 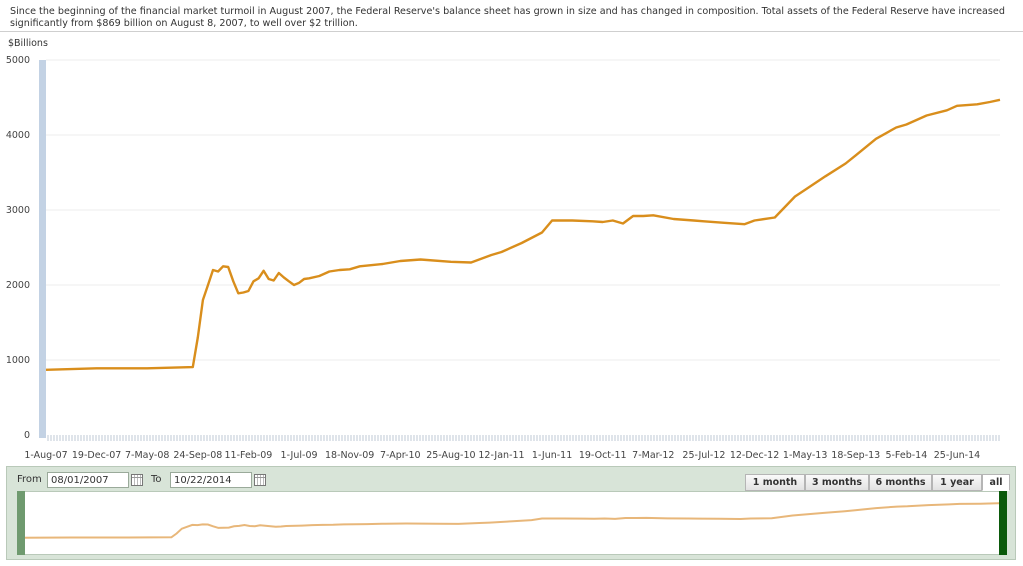 I want to click on y-tick-label: 0, so click(x=27, y=435).